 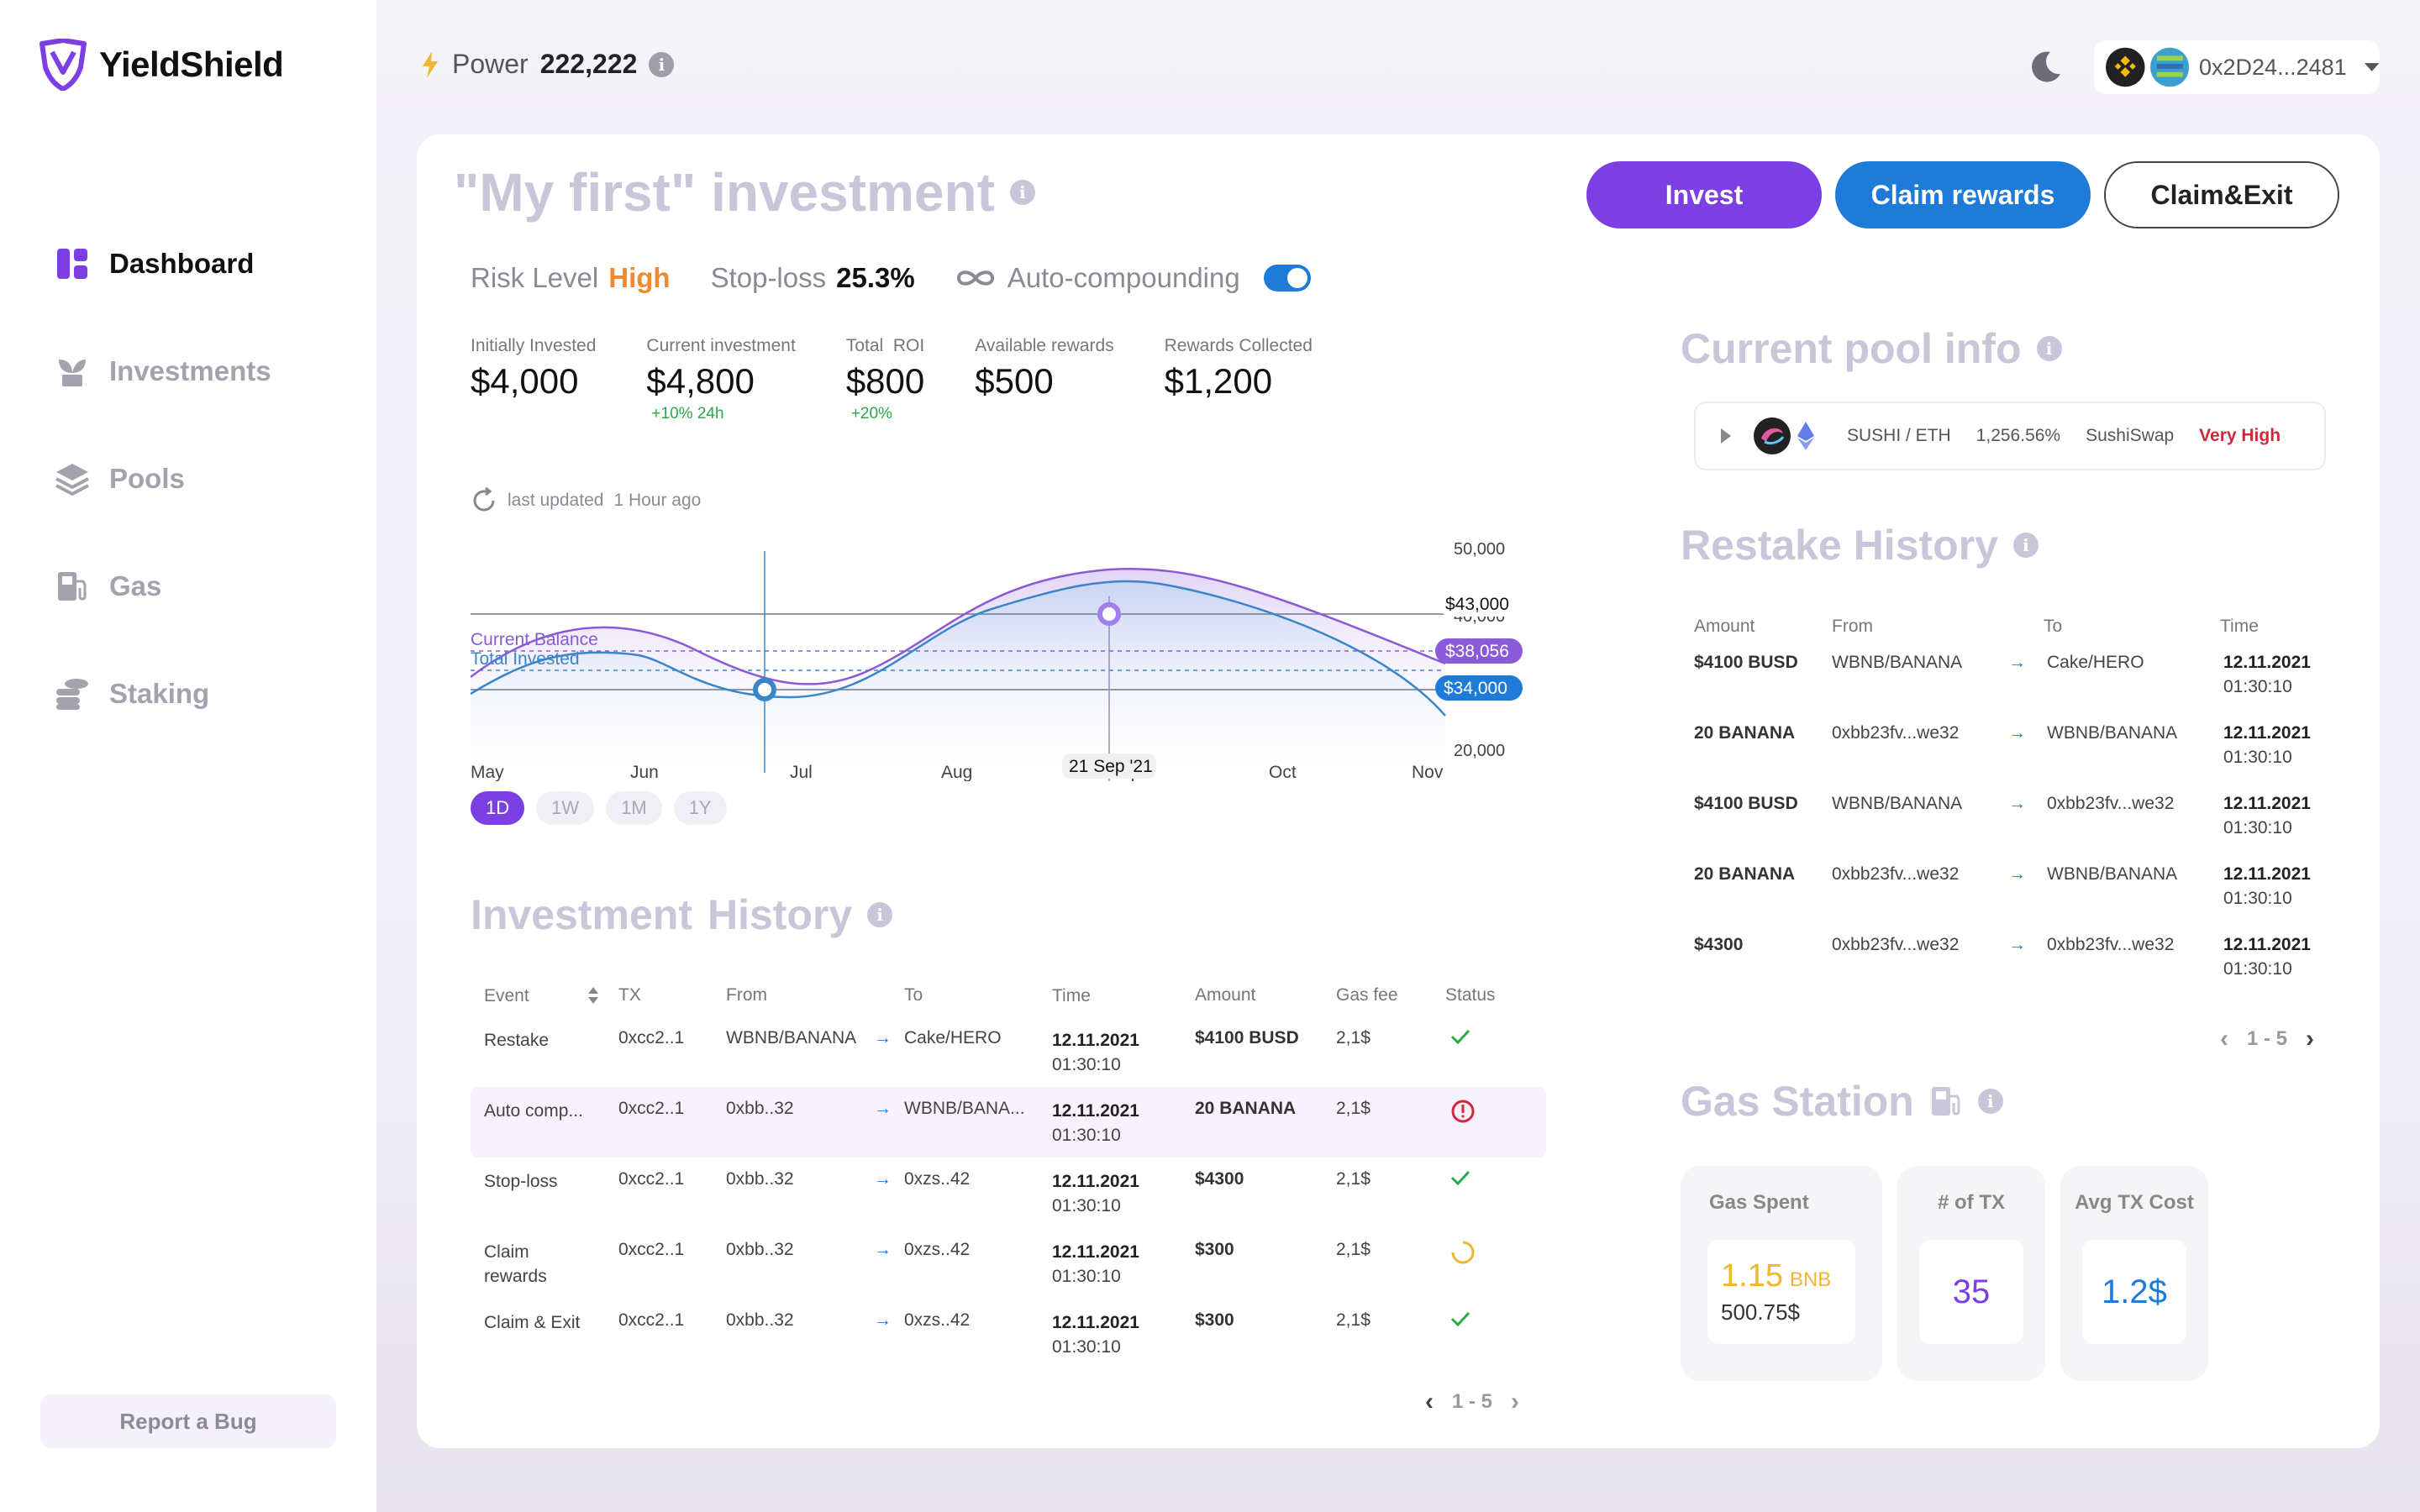 I want to click on stat-delta: +10% 24h, so click(x=688, y=414).